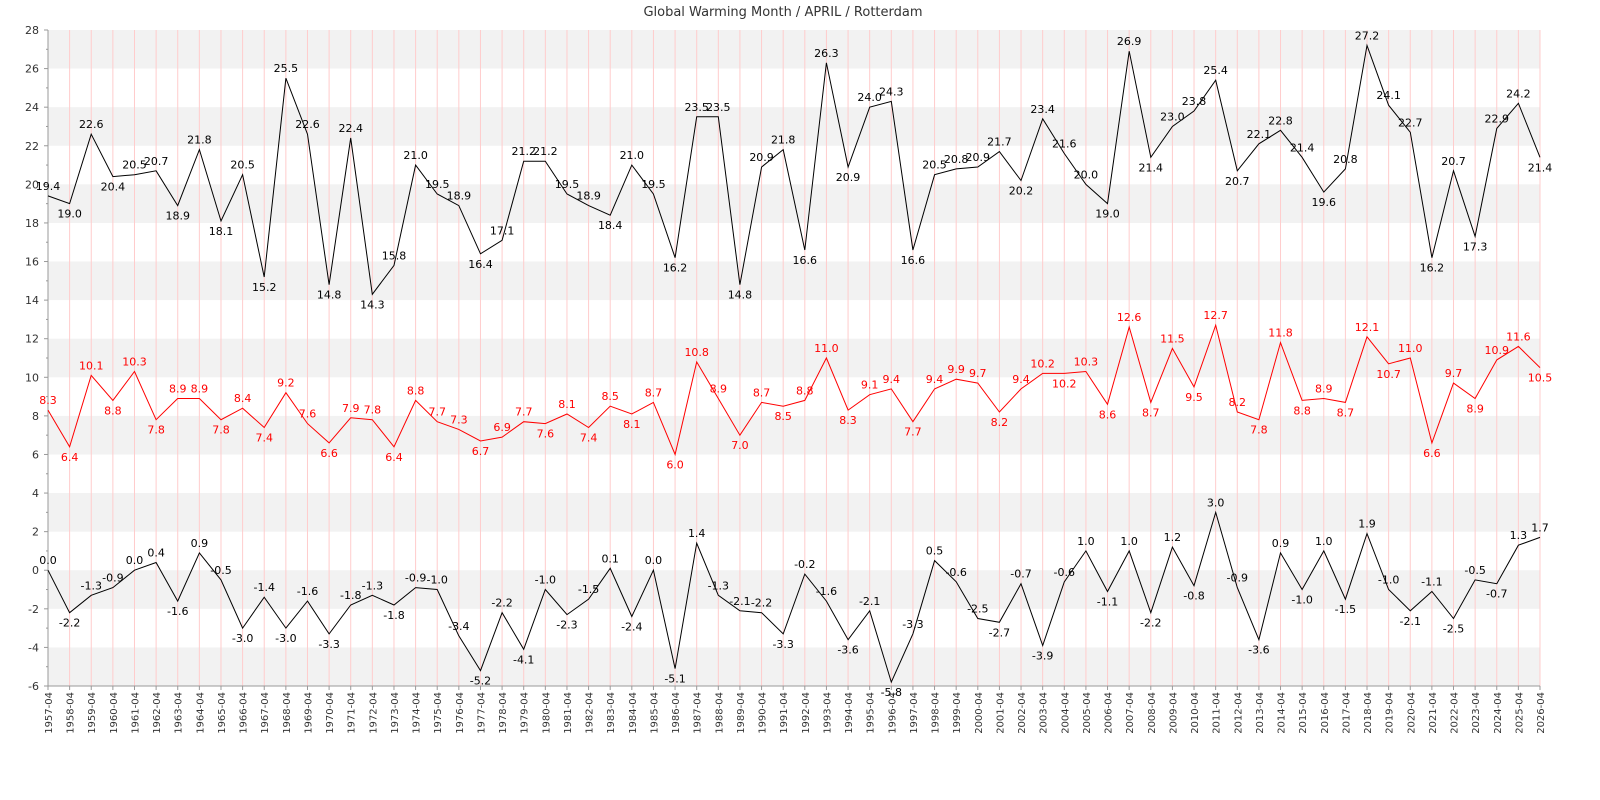 The image size is (1600, 800). What do you see at coordinates (33, 609) in the screenshot?
I see `y-tick-label: -2` at bounding box center [33, 609].